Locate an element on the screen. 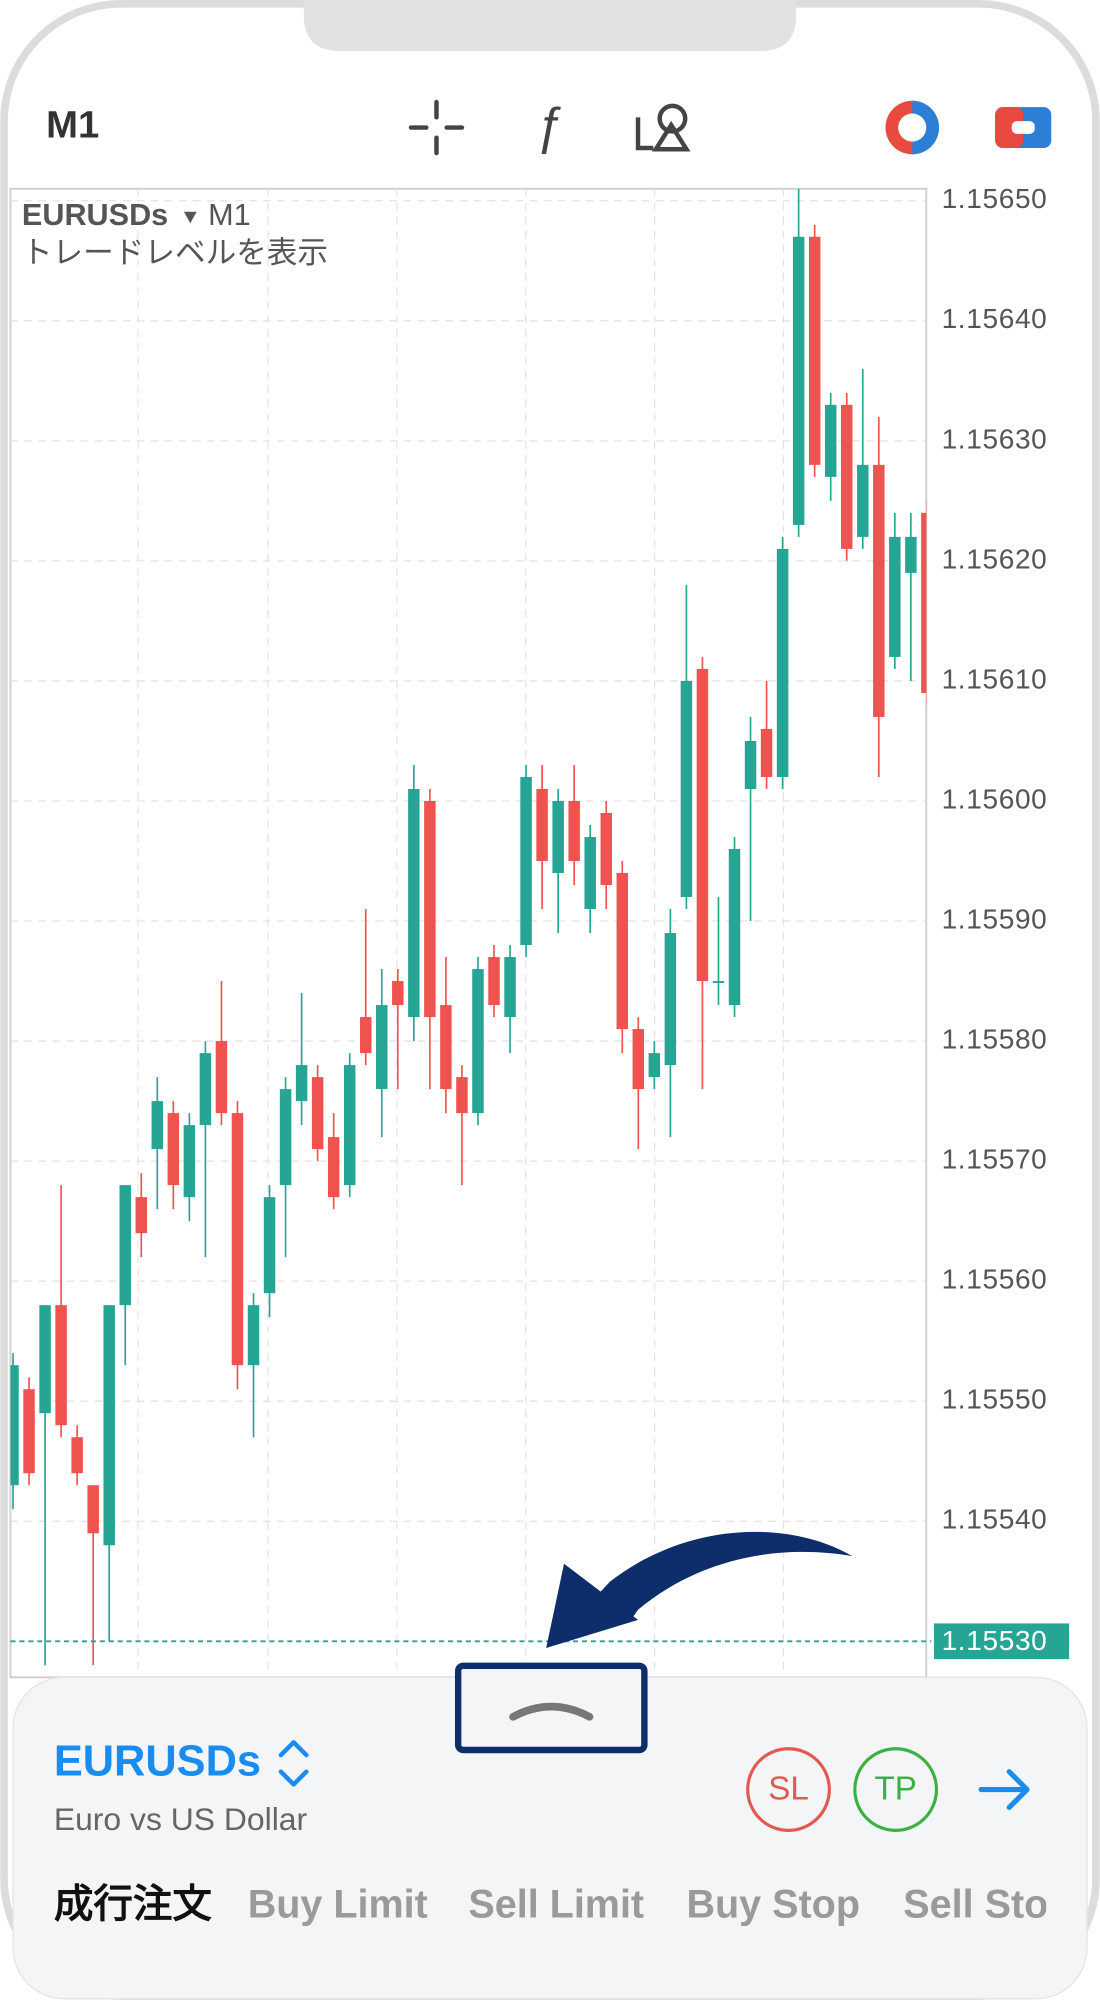 The width and height of the screenshot is (1100, 2000). sl-label: SL is located at coordinates (788, 1789).